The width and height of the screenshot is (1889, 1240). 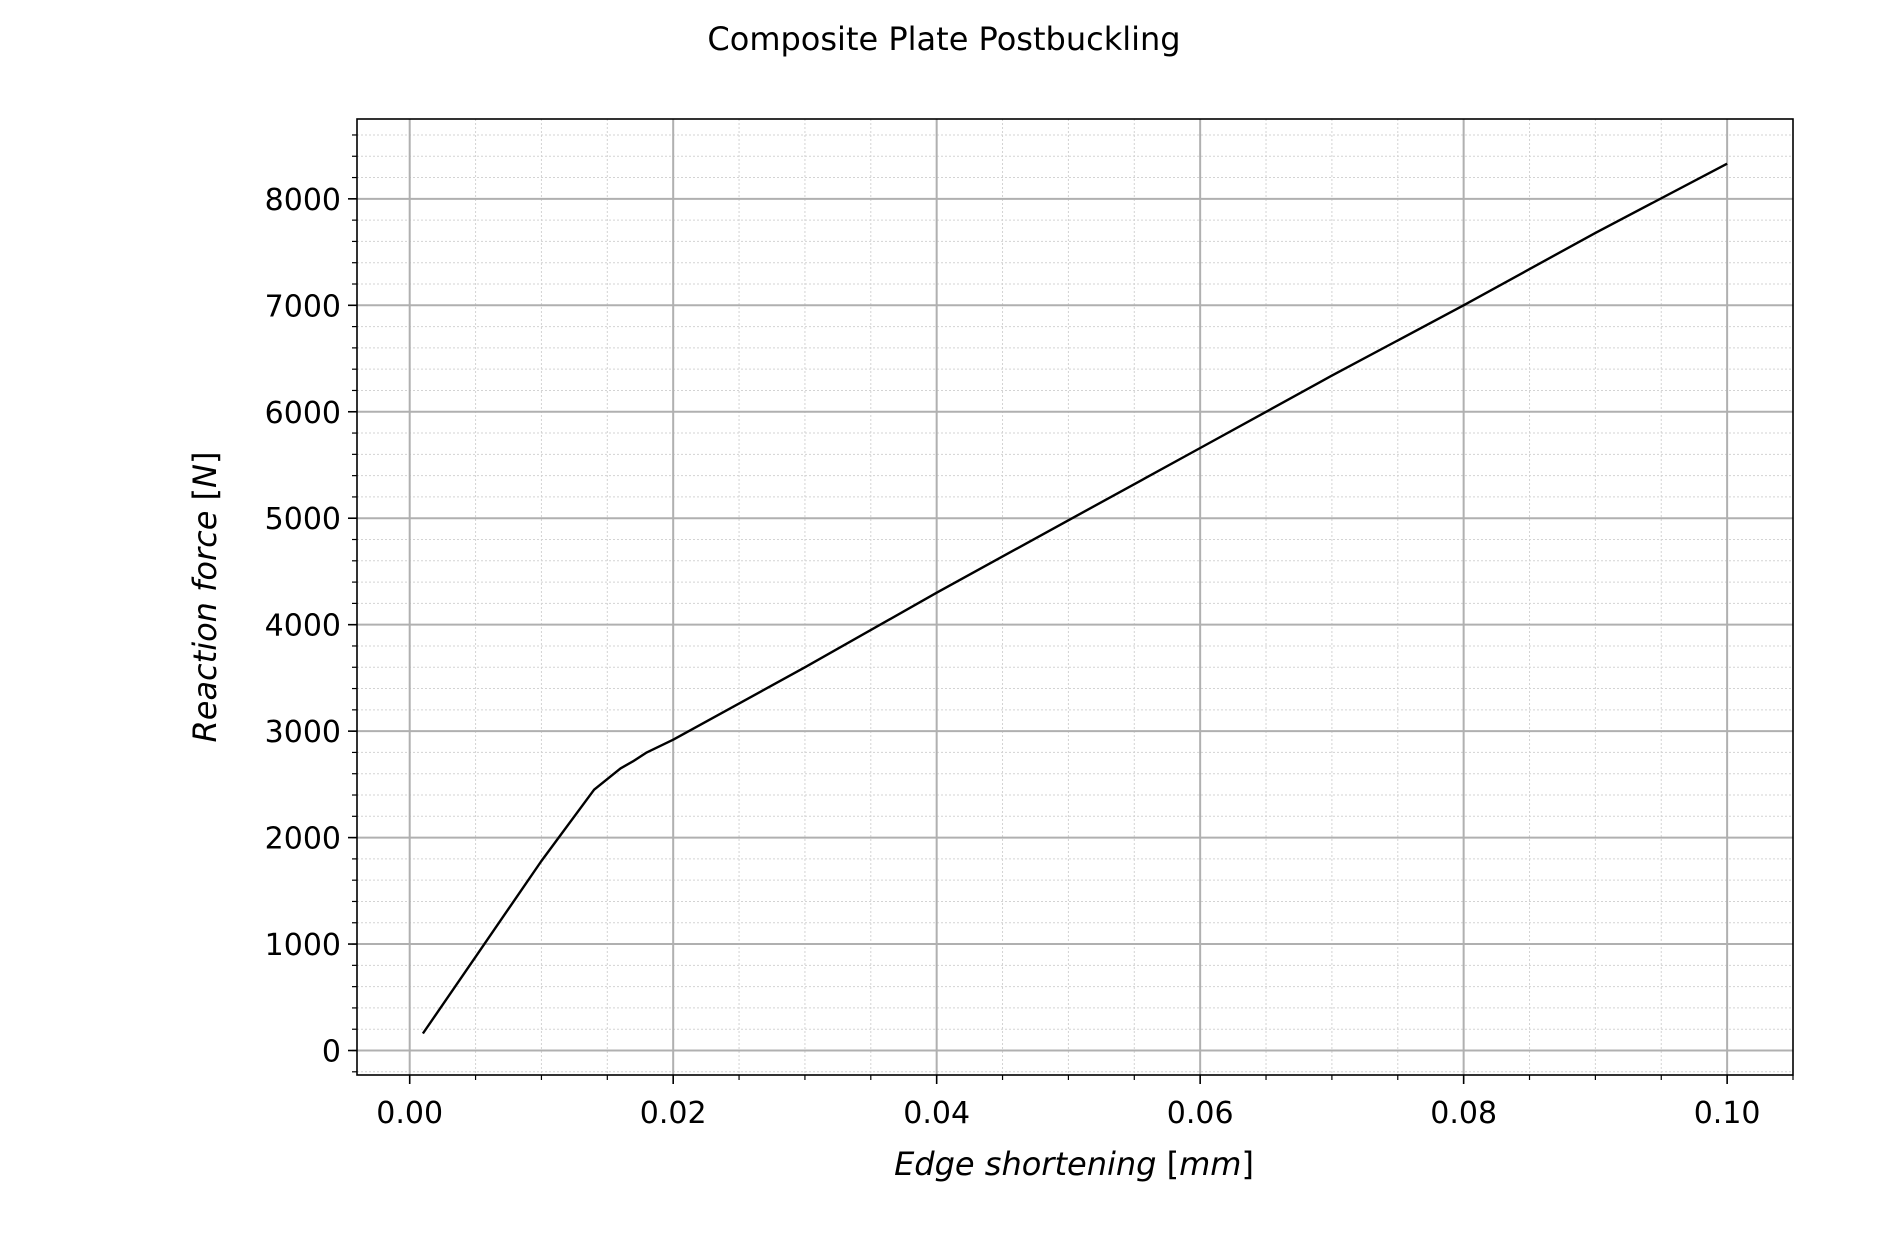 I want to click on y-tick-label: 5000, so click(x=303, y=519).